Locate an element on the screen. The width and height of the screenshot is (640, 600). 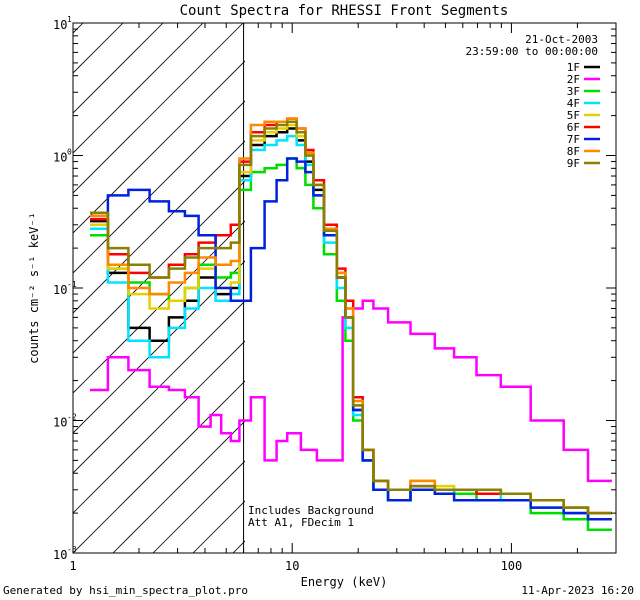
legend-label-8F: 8F is located at coordinates (573, 151).